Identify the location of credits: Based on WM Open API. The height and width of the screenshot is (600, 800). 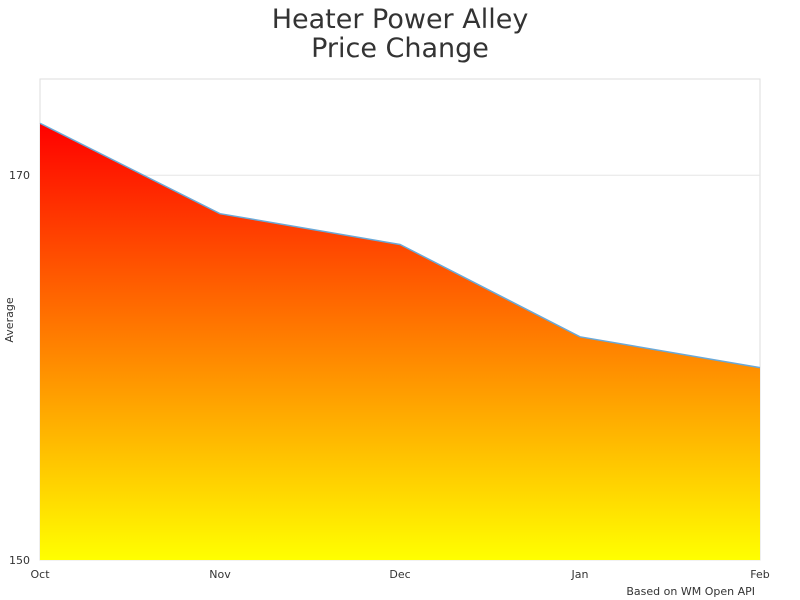
(690, 591).